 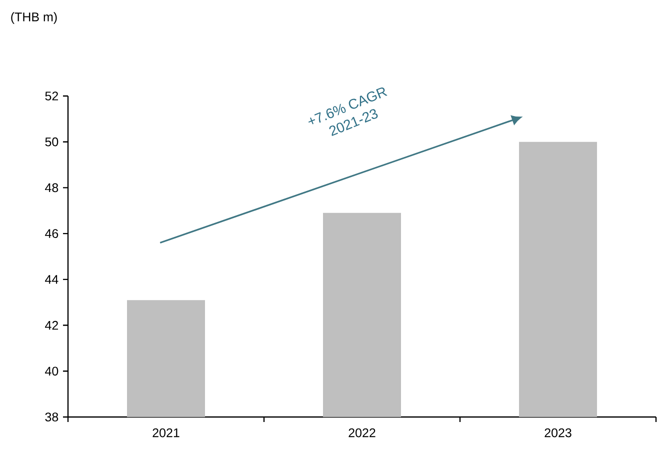 I want to click on x-tick-label: 2021, so click(x=166, y=433).